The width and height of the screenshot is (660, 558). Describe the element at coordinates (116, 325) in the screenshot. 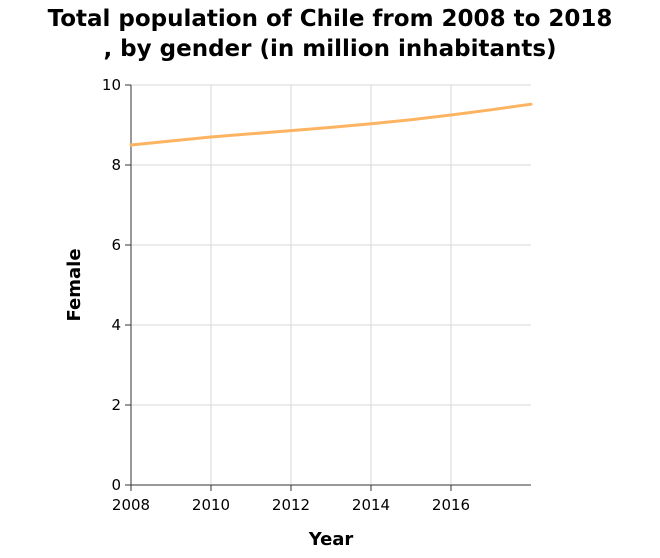

I see `y-tick-label: 4` at that location.